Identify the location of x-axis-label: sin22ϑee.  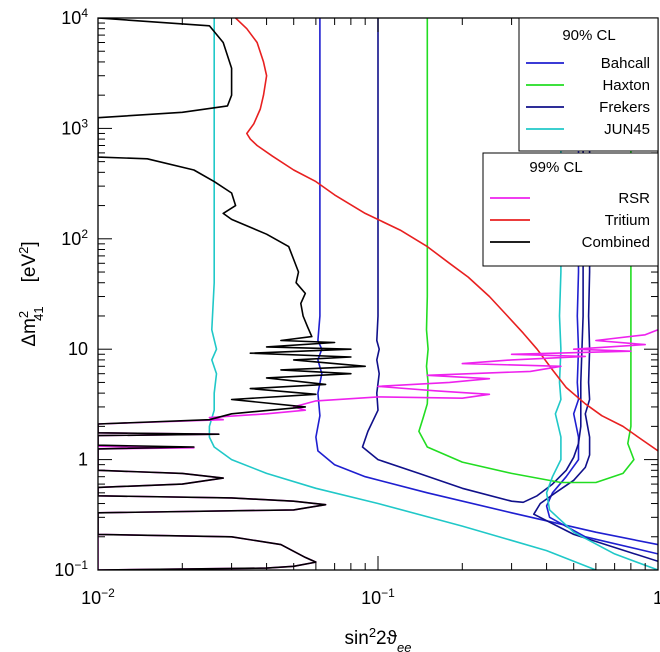
(378, 638).